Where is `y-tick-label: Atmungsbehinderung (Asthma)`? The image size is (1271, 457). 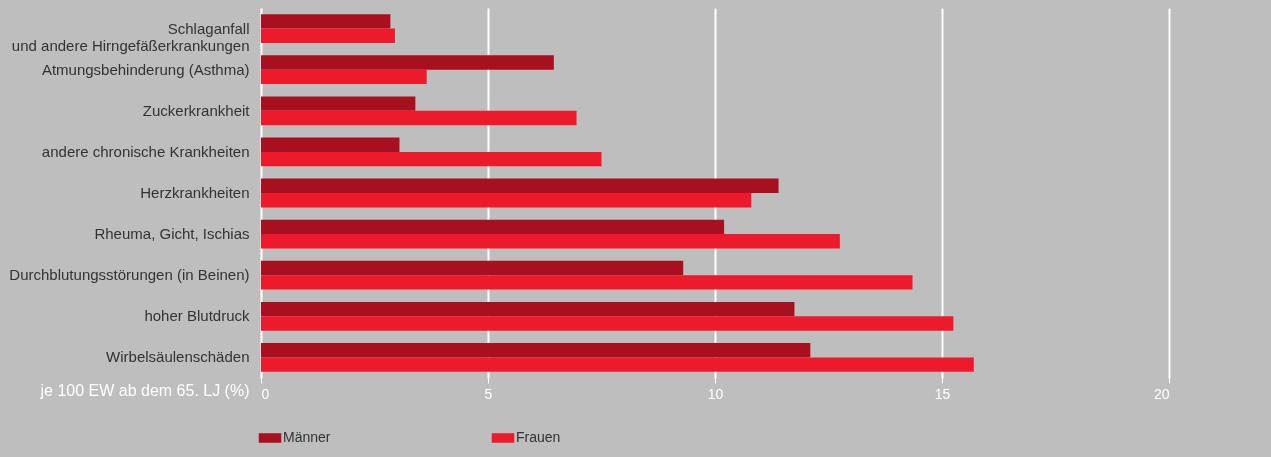 y-tick-label: Atmungsbehinderung (Asthma) is located at coordinates (145, 69).